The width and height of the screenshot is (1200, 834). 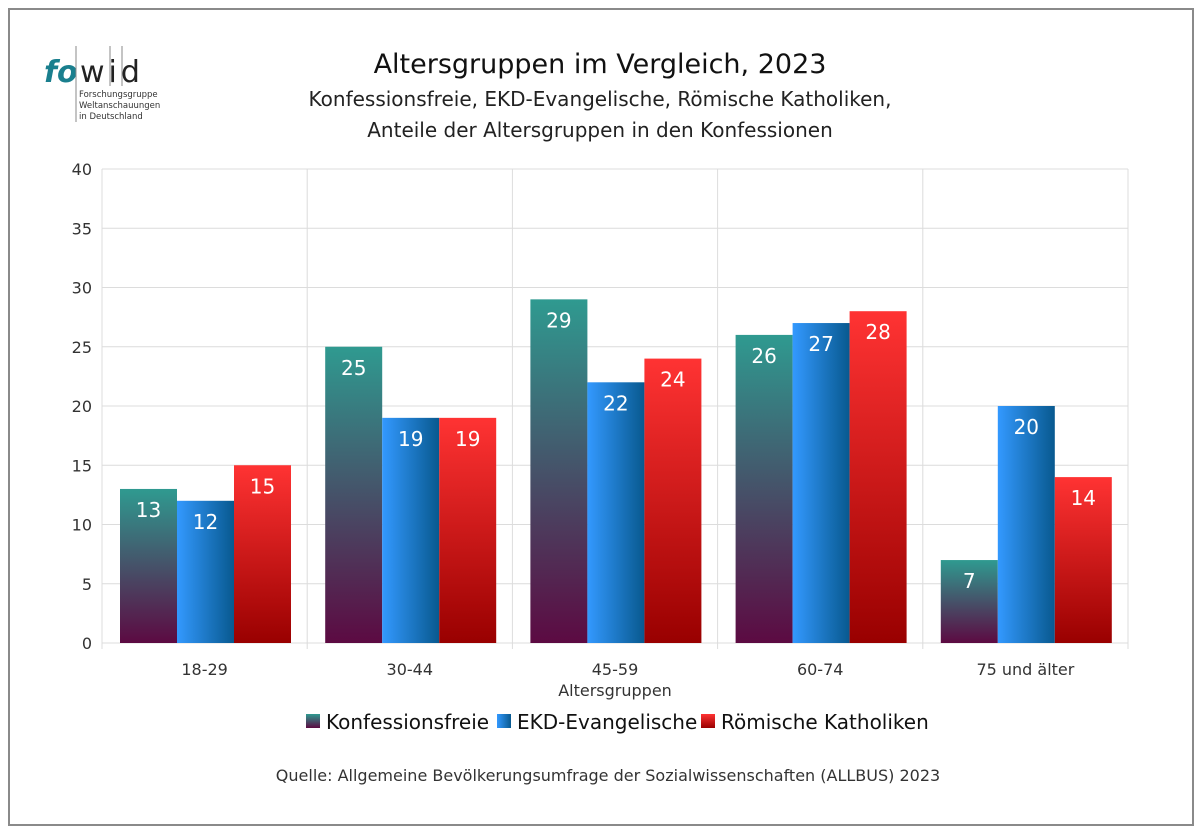 What do you see at coordinates (353, 368) in the screenshot?
I see `data-label: 25` at bounding box center [353, 368].